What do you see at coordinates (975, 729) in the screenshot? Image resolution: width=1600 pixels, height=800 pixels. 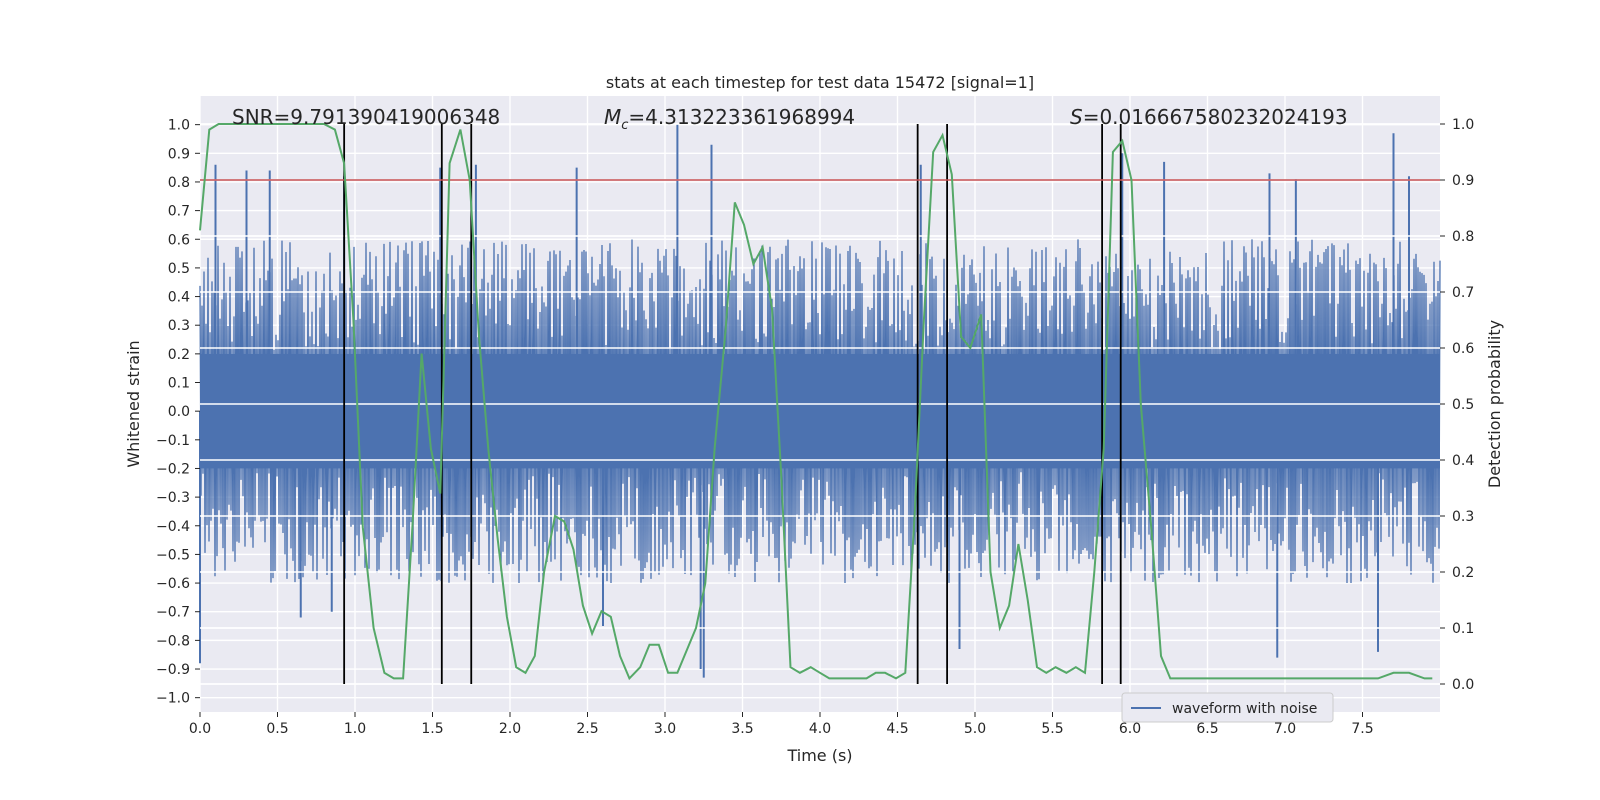 I see `x-tick-label: 5.0` at bounding box center [975, 729].